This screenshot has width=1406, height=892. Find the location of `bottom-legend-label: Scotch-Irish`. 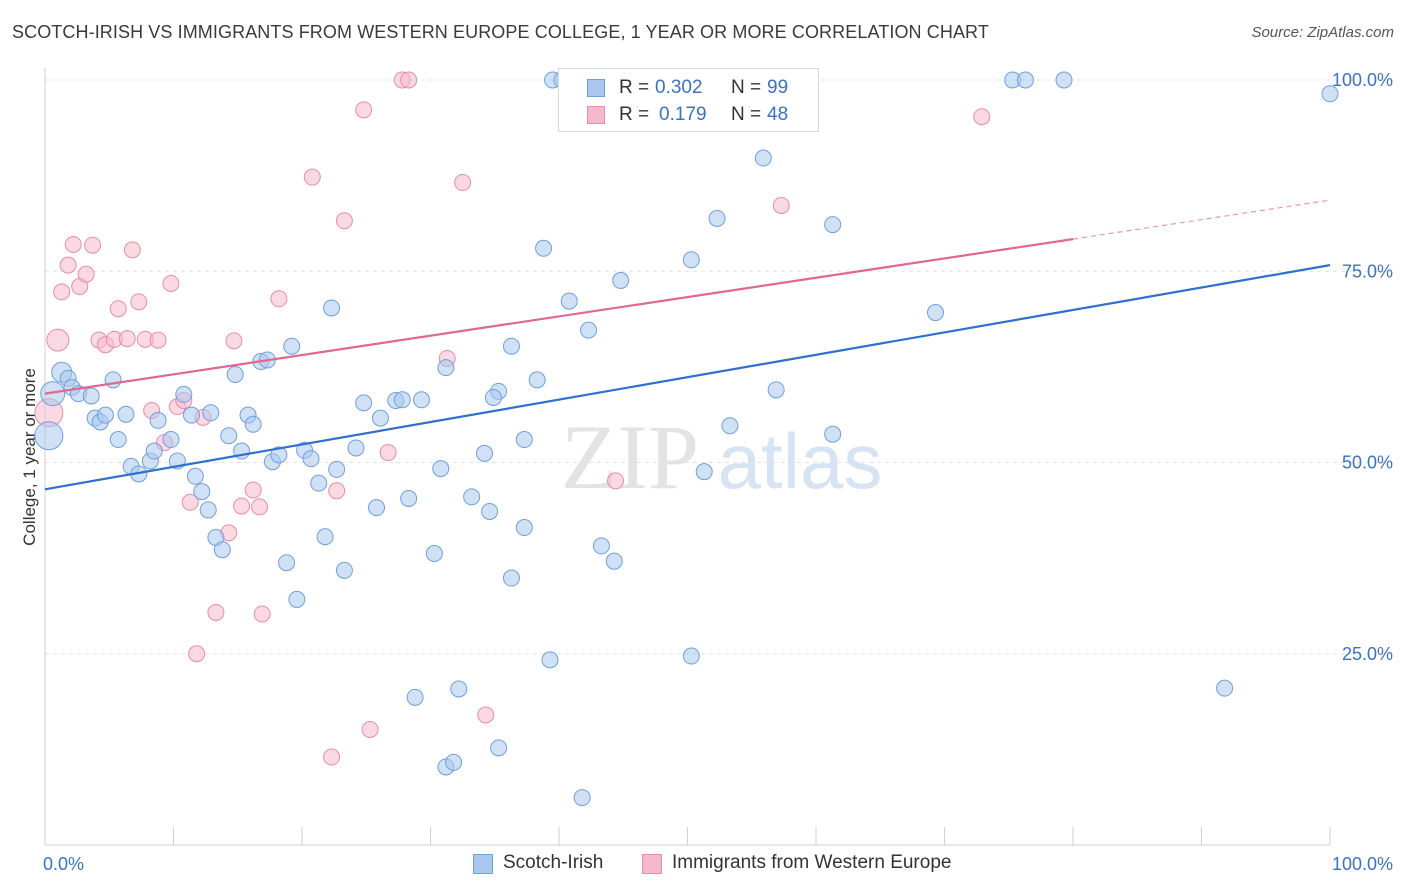

bottom-legend-label: Scotch-Irish is located at coordinates (553, 862).